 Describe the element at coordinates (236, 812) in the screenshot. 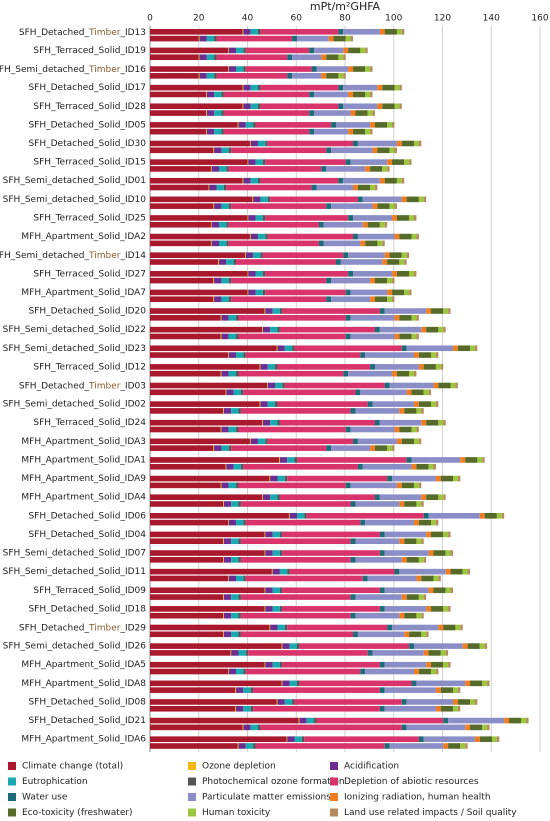

I see `legend-label: Human toxicity` at that location.